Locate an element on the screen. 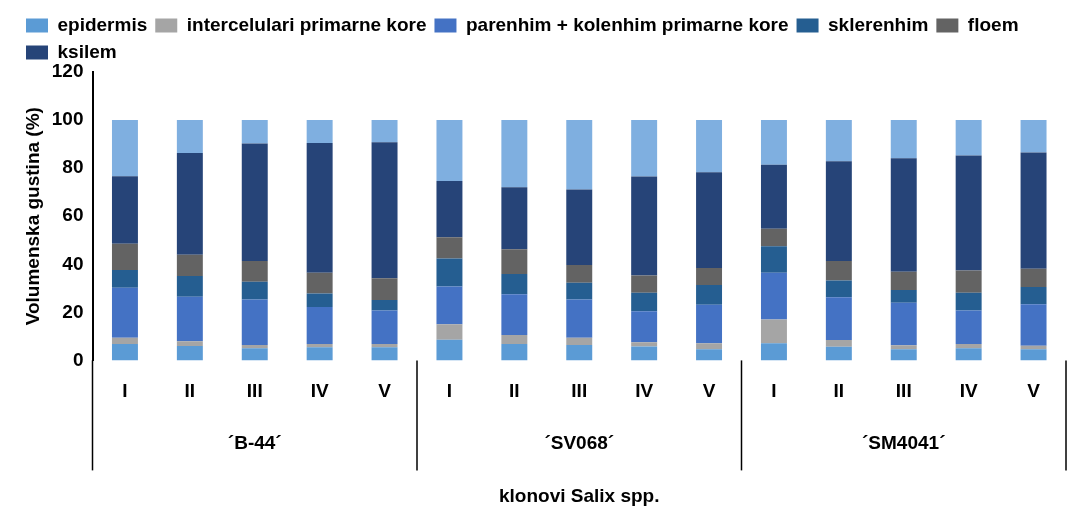  legend-label: floem is located at coordinates (993, 24).